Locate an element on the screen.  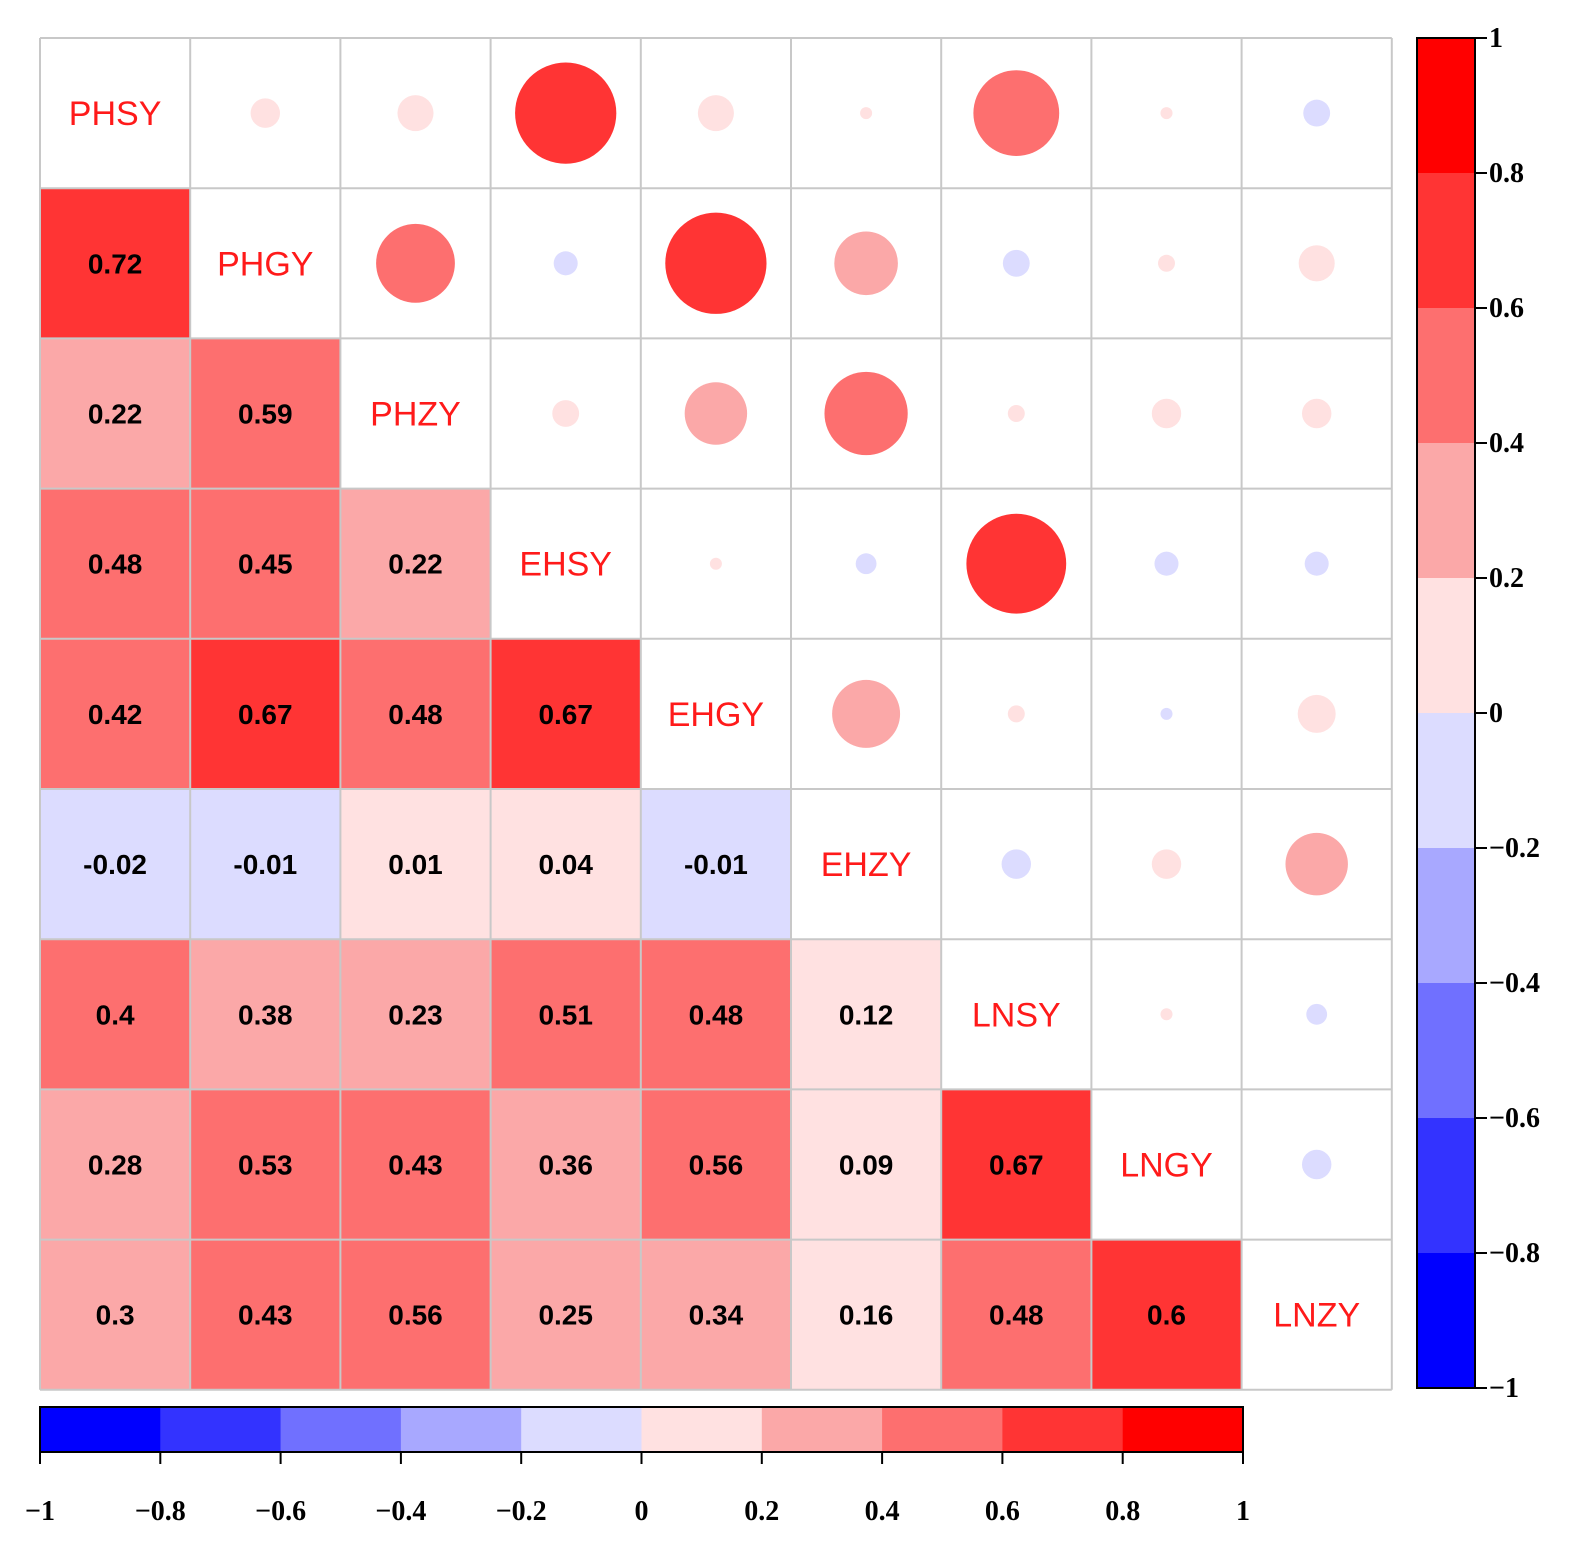
cell-value-label: 0.6 is located at coordinates (1166, 1315).